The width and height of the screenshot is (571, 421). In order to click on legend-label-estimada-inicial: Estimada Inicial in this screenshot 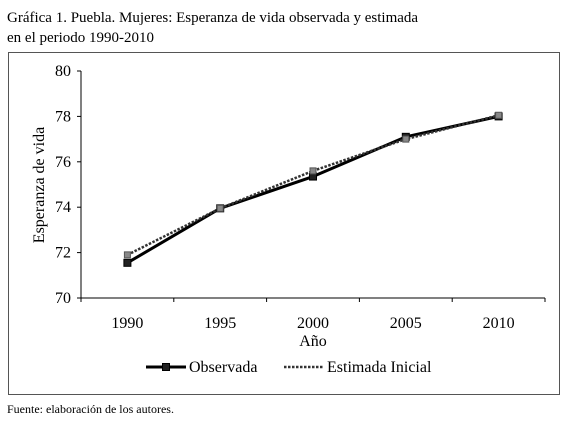, I will do `click(379, 367)`.